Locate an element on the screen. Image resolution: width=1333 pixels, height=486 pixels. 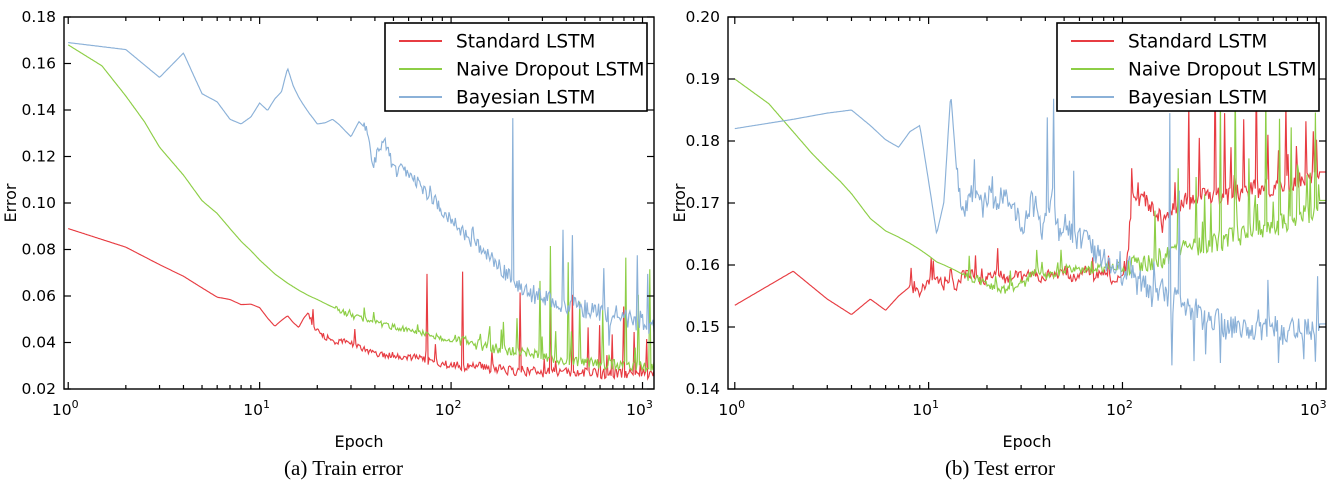
caption-train-error: (a) Train error is located at coordinates (343, 468).